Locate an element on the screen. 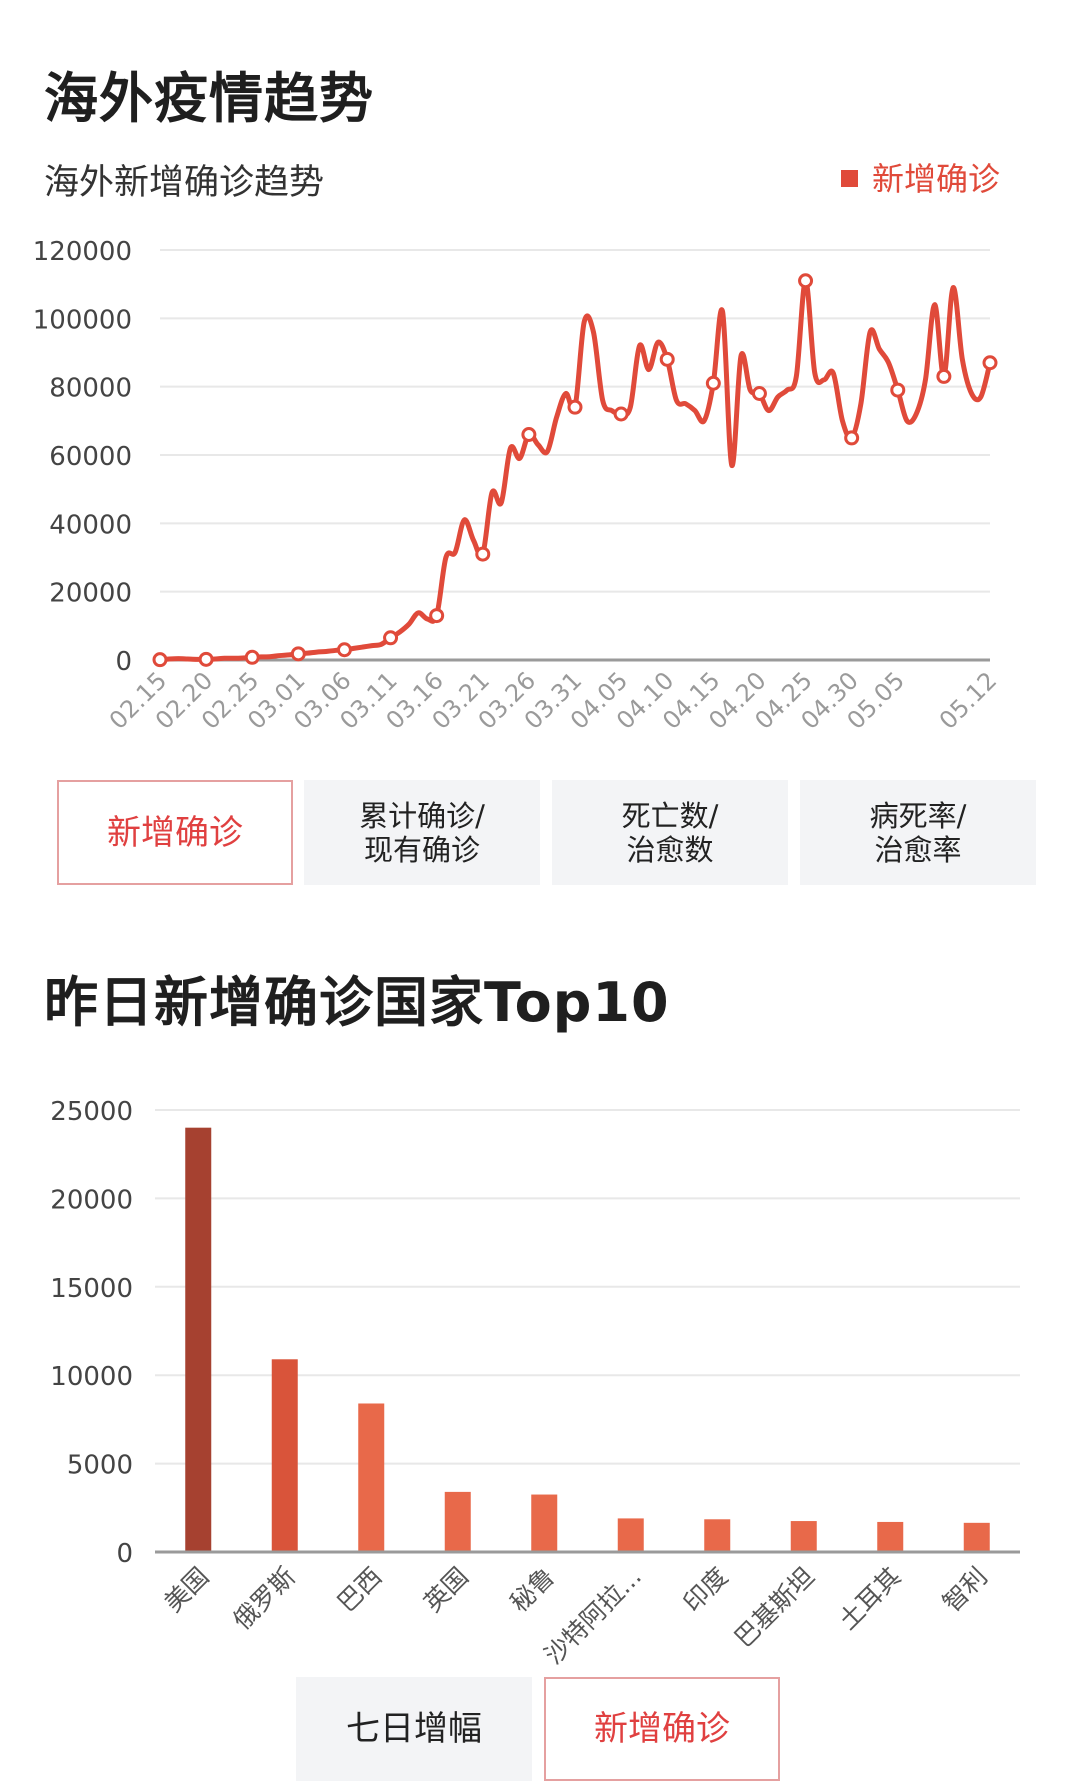  chart-legend: 新增确诊 is located at coordinates (920, 177).